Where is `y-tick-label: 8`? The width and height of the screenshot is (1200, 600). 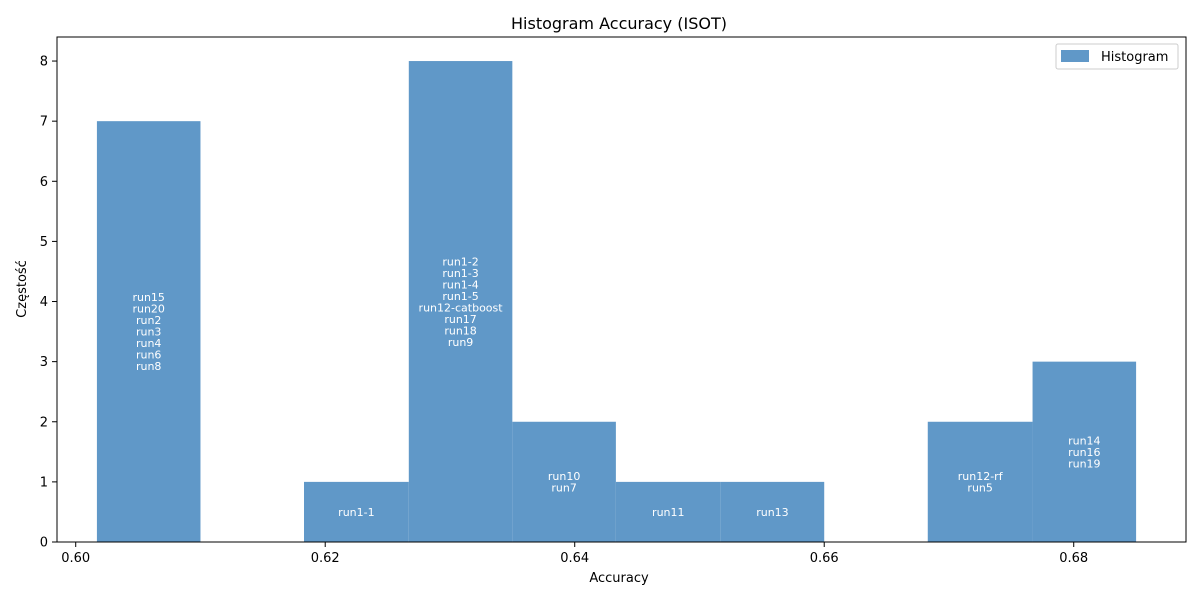 y-tick-label: 8 is located at coordinates (44, 62).